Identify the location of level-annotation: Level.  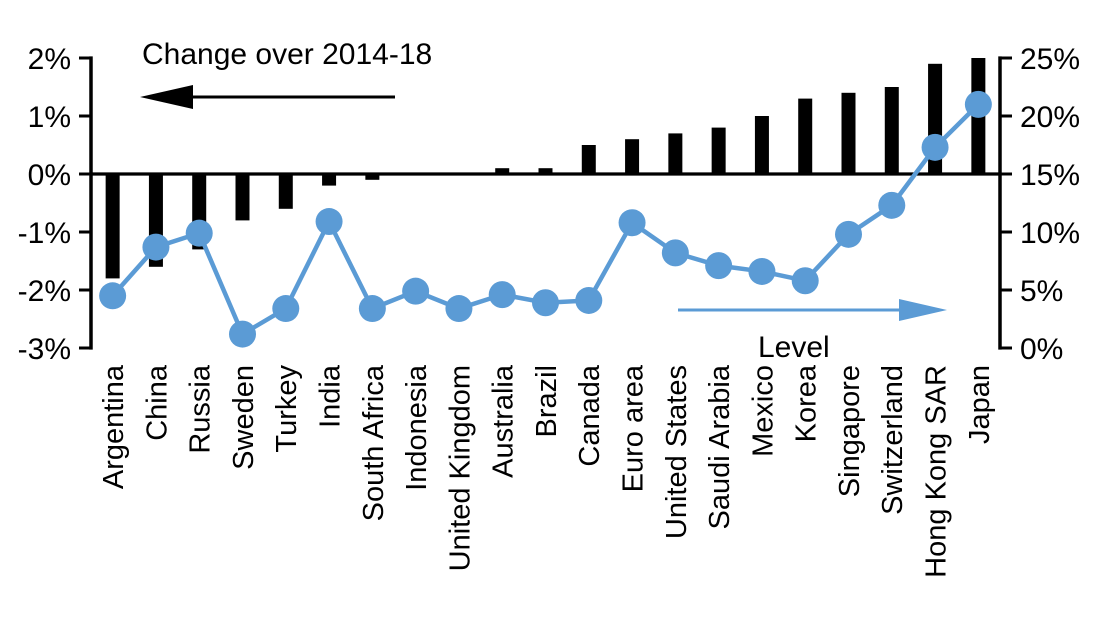
(794, 347).